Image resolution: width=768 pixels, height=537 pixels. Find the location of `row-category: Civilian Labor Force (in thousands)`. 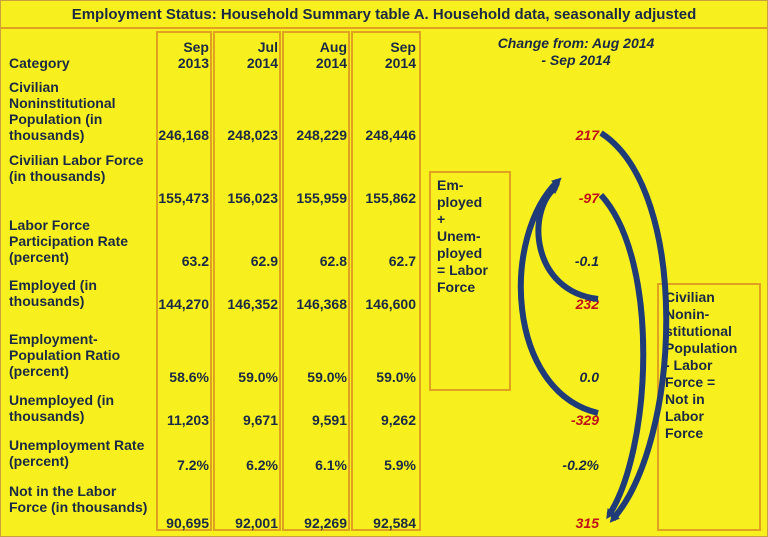

row-category: Civilian Labor Force (in thousands) is located at coordinates (76, 168).